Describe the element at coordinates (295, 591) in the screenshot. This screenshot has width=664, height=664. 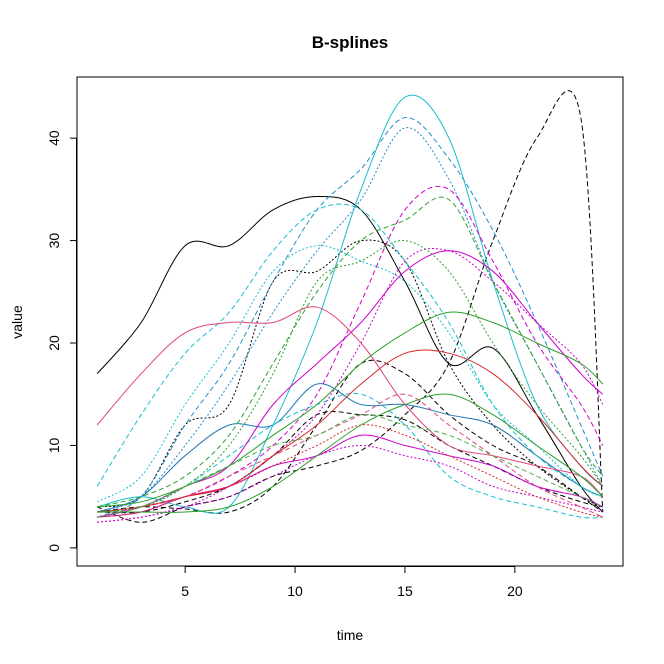
I see `x-tick-label: 10` at that location.